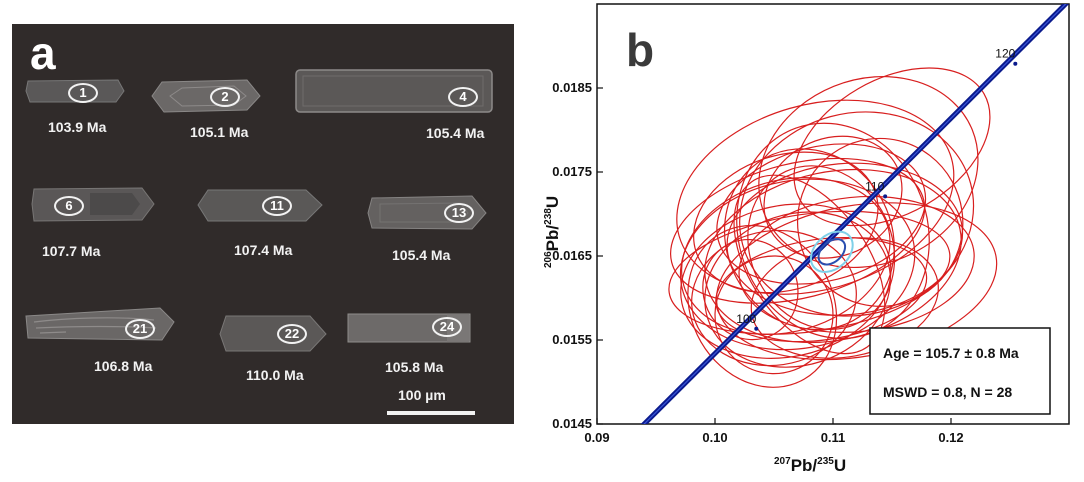 The image size is (1084, 482). Describe the element at coordinates (422, 395) in the screenshot. I see `scale-bar-label: 100 µm` at that location.